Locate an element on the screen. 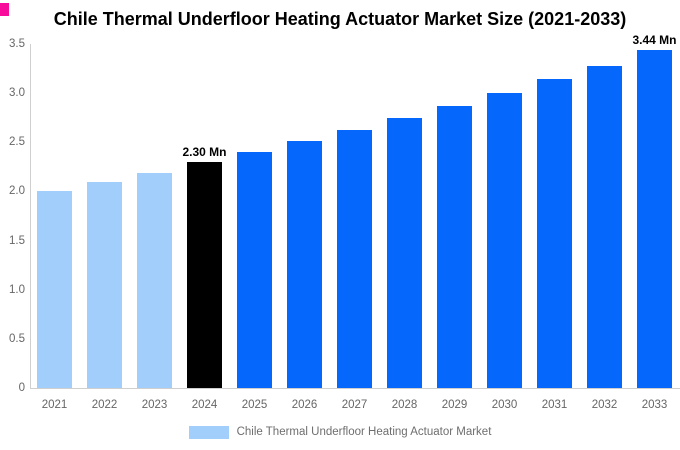 The width and height of the screenshot is (680, 450). bar-2030 is located at coordinates (504, 240).